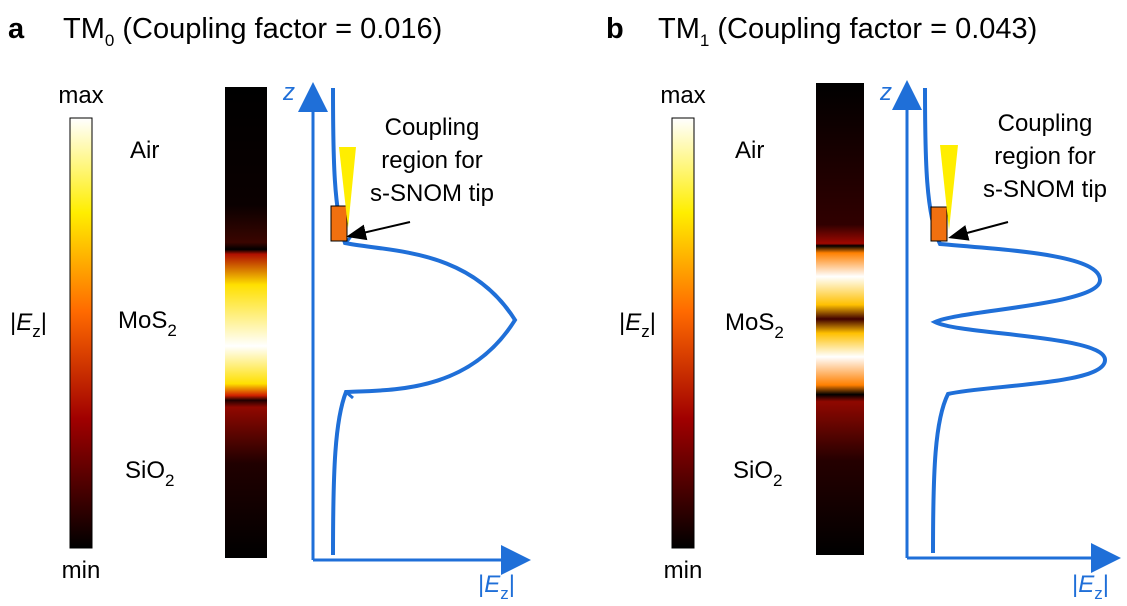 Image resolution: width=1127 pixels, height=606 pixels. What do you see at coordinates (109, 40) in the screenshot?
I see `text-part: 0` at bounding box center [109, 40].